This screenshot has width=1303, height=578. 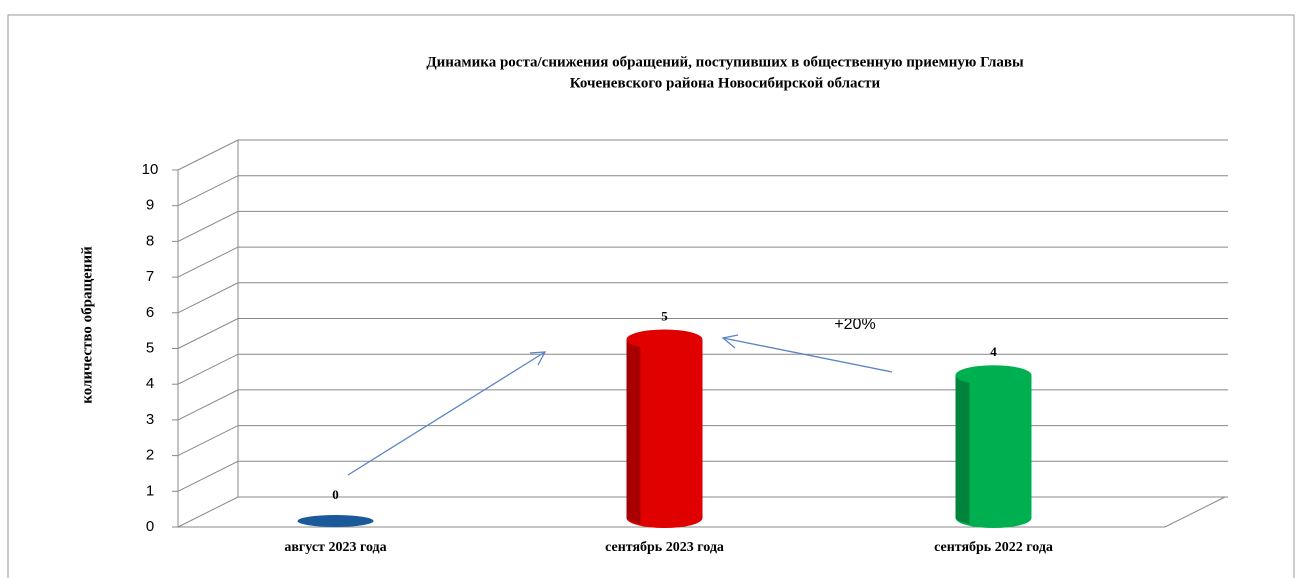 What do you see at coordinates (150, 455) in the screenshot?
I see `y-tick-label: 2` at bounding box center [150, 455].